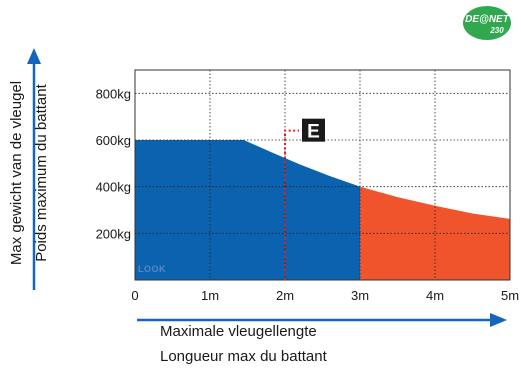 This screenshot has width=521, height=370. Describe the element at coordinates (113, 163) in the screenshot. I see `y-tick-labels: 200kg 400kg 600kg 800kg` at that location.